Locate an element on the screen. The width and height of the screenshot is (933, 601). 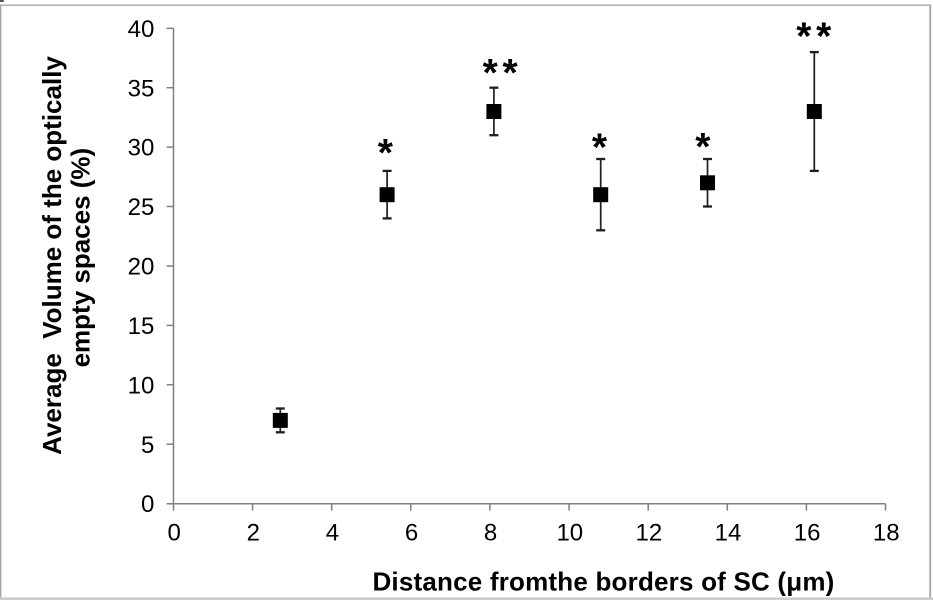
svg-text: 14 is located at coordinates (728, 532).